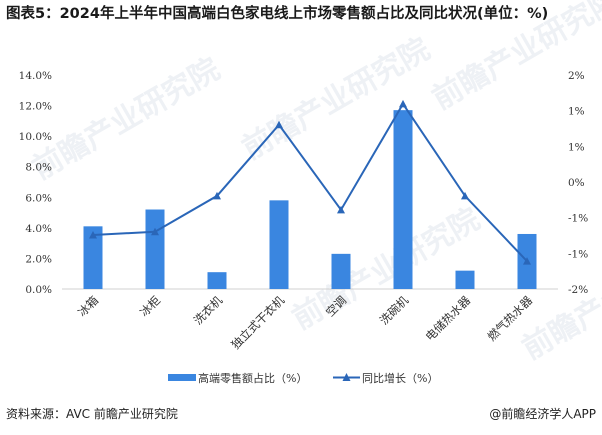 The width and height of the screenshot is (602, 435). I want to click on line-marker-燃气热水器, so click(527, 261).